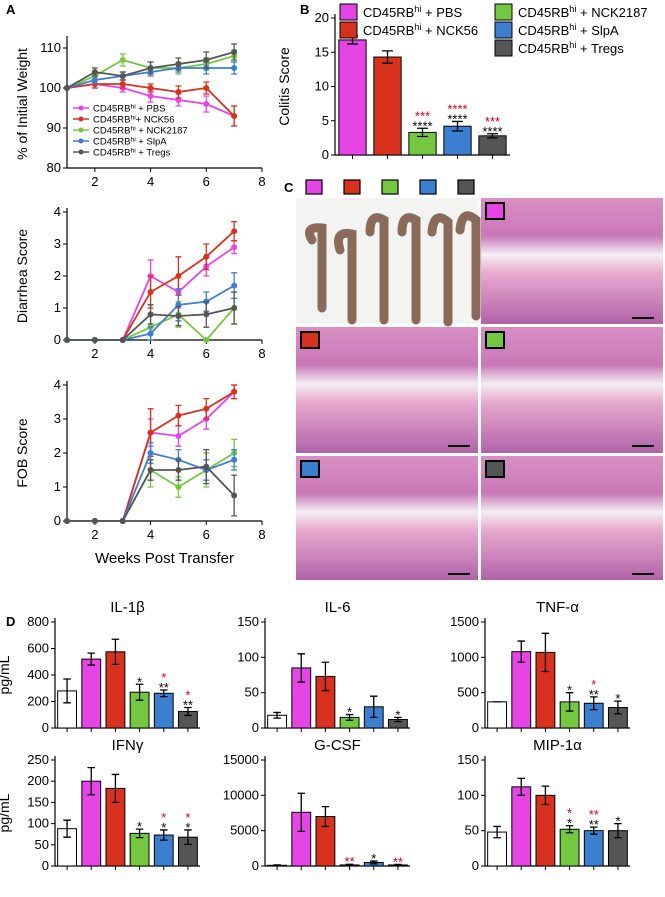  I want to click on y-tick-label: 400, so click(38, 674).